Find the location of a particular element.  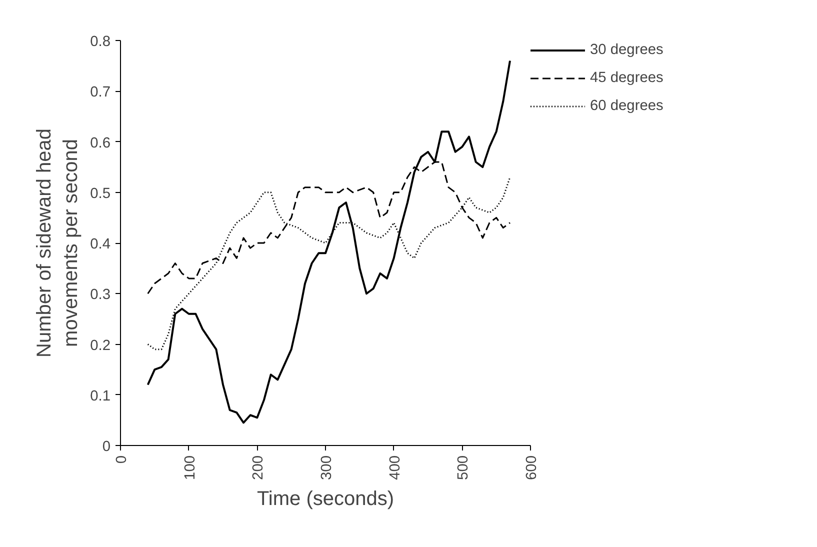

y-tick-label: 0 is located at coordinates (106, 447).